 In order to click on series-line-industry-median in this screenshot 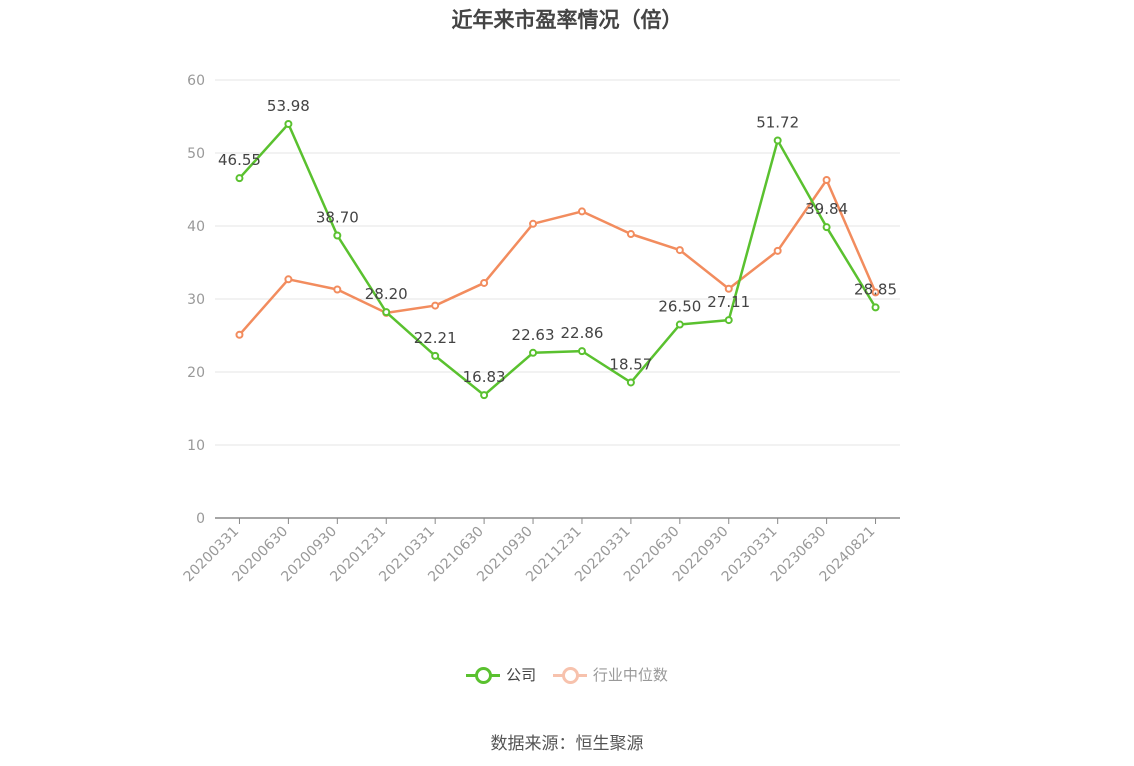, I will do `click(557, 257)`.